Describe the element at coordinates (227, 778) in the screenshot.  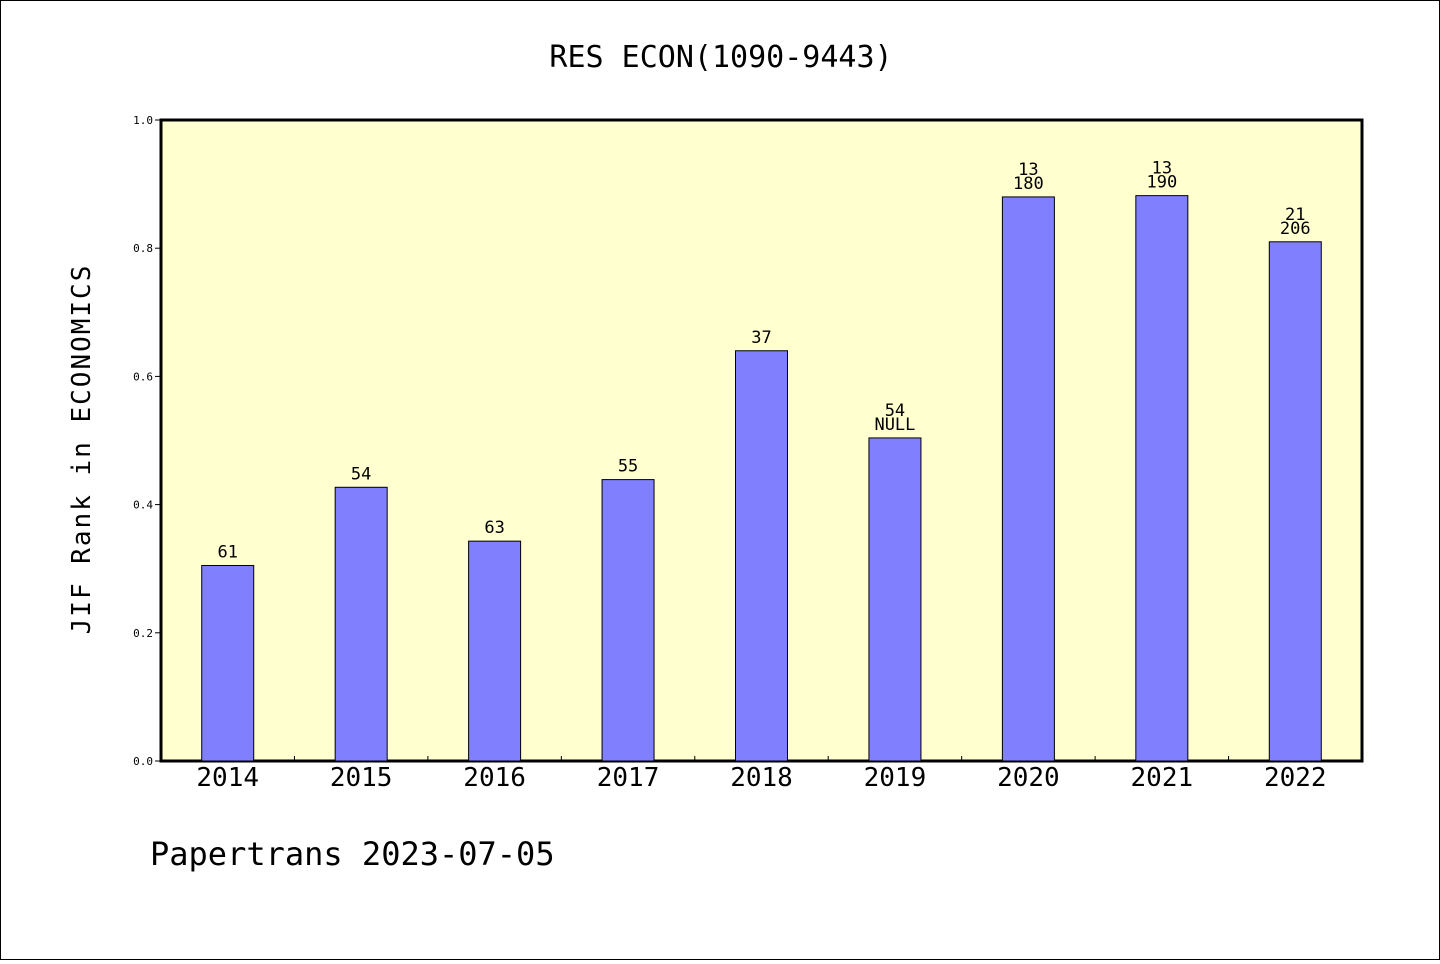
I see `x-tick-label: 2014` at that location.